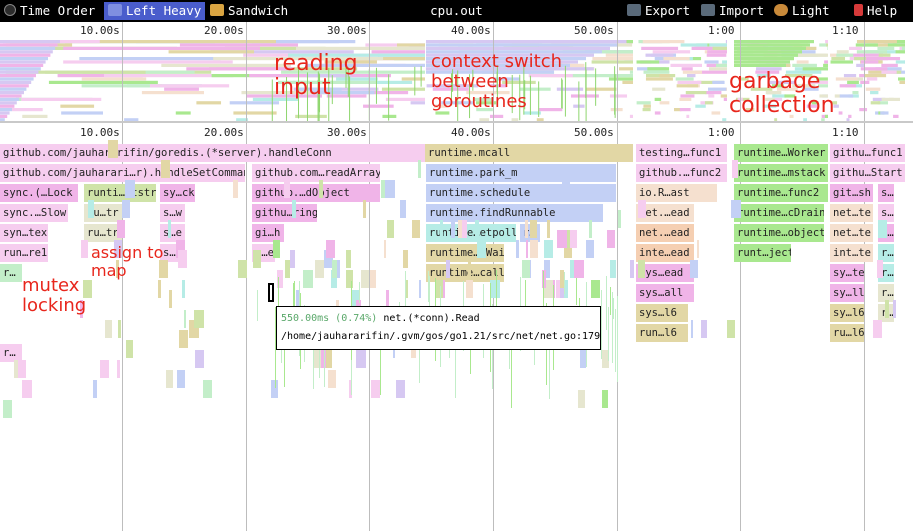 The height and width of the screenshot is (531, 913). I want to click on flame-frame: run…l6, so click(662, 333).